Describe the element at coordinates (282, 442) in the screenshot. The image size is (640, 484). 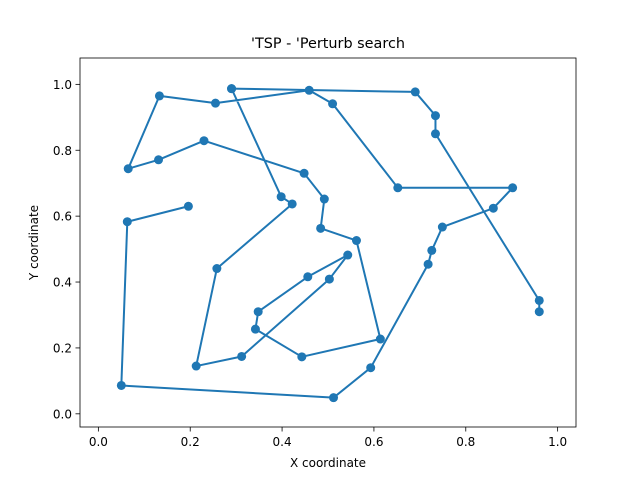
I see `x-tick-label: 0.4` at that location.